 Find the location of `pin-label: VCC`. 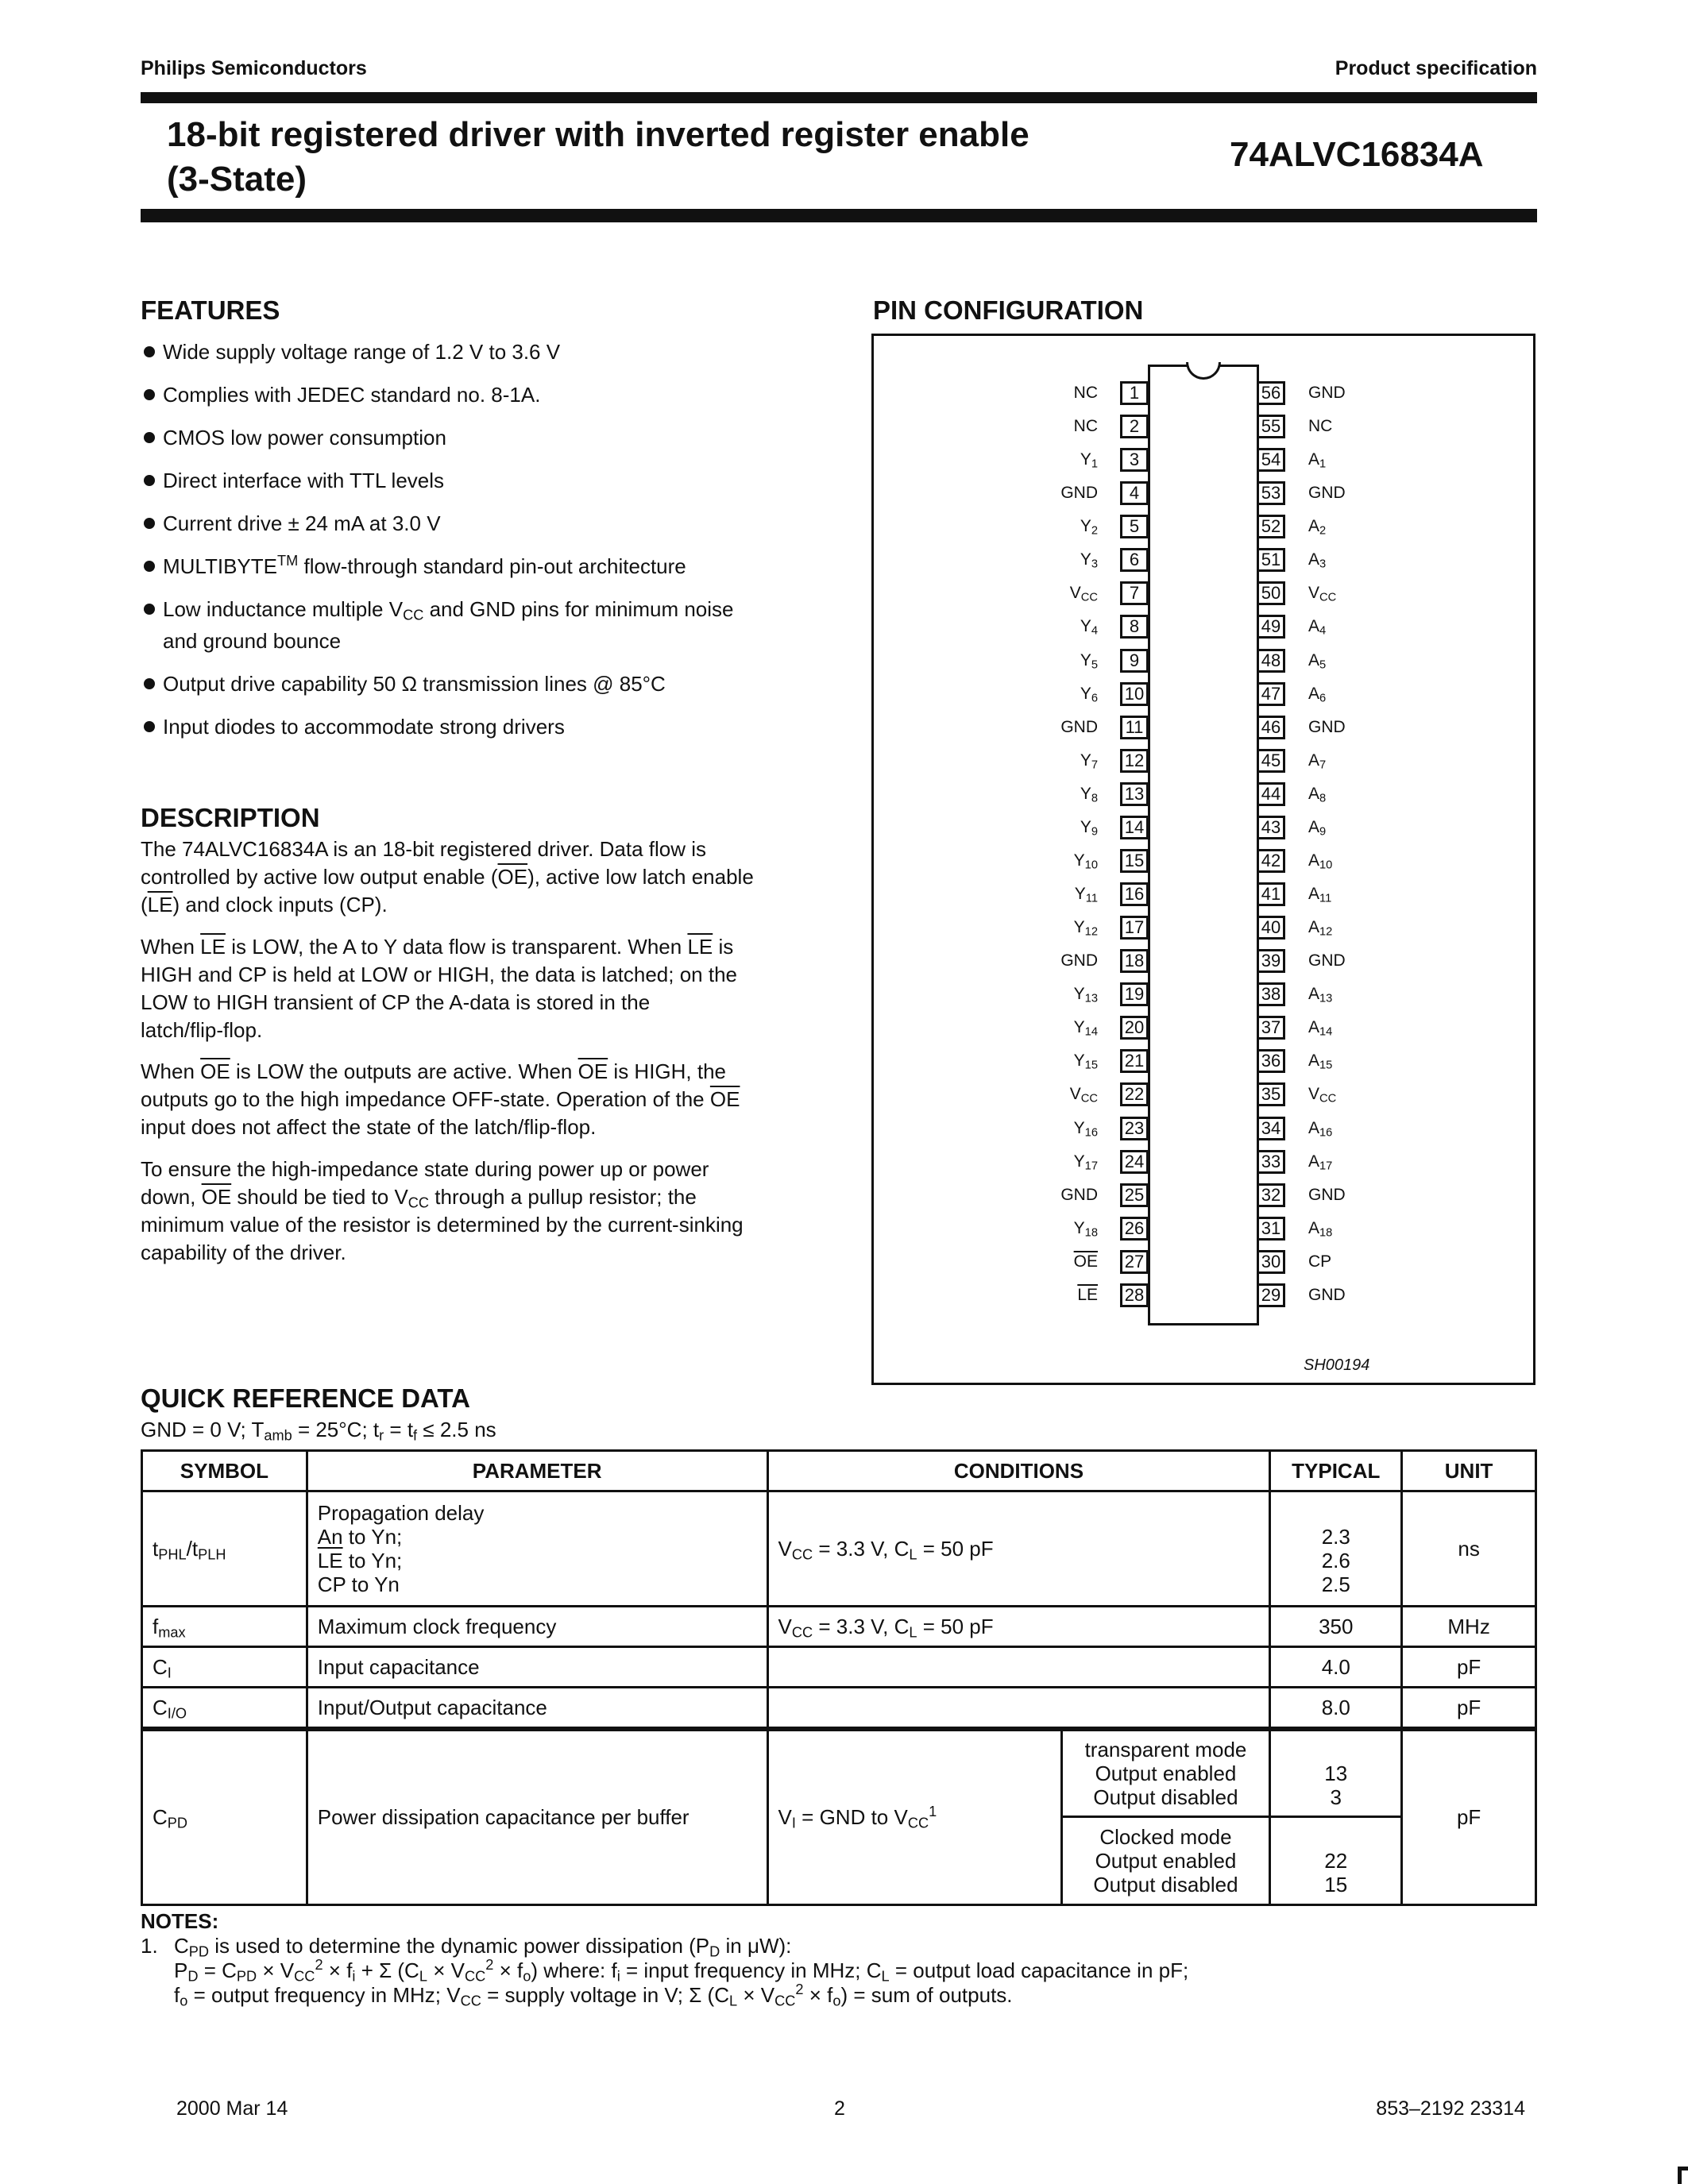

pin-label: VCC is located at coordinates (1084, 1095).